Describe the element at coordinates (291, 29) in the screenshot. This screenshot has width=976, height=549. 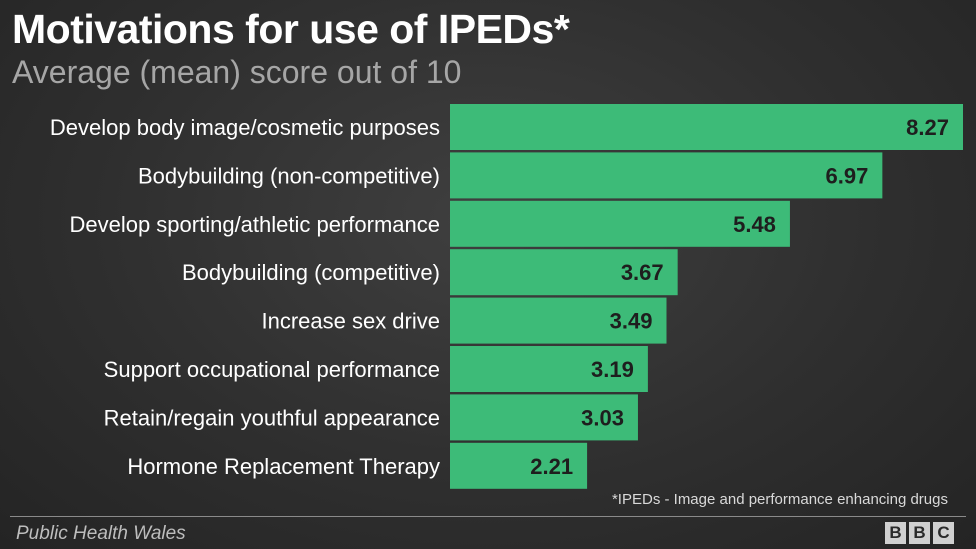
I see `chart-title: Motivations for use of IPEDs*` at that location.